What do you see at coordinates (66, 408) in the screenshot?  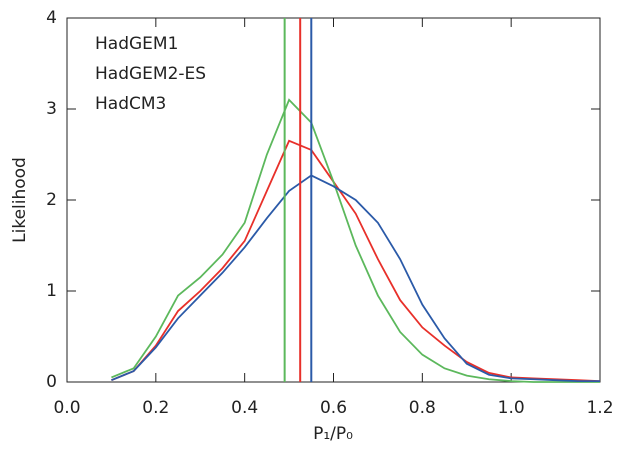 I see `x-tick-label: 0.0` at bounding box center [66, 408].